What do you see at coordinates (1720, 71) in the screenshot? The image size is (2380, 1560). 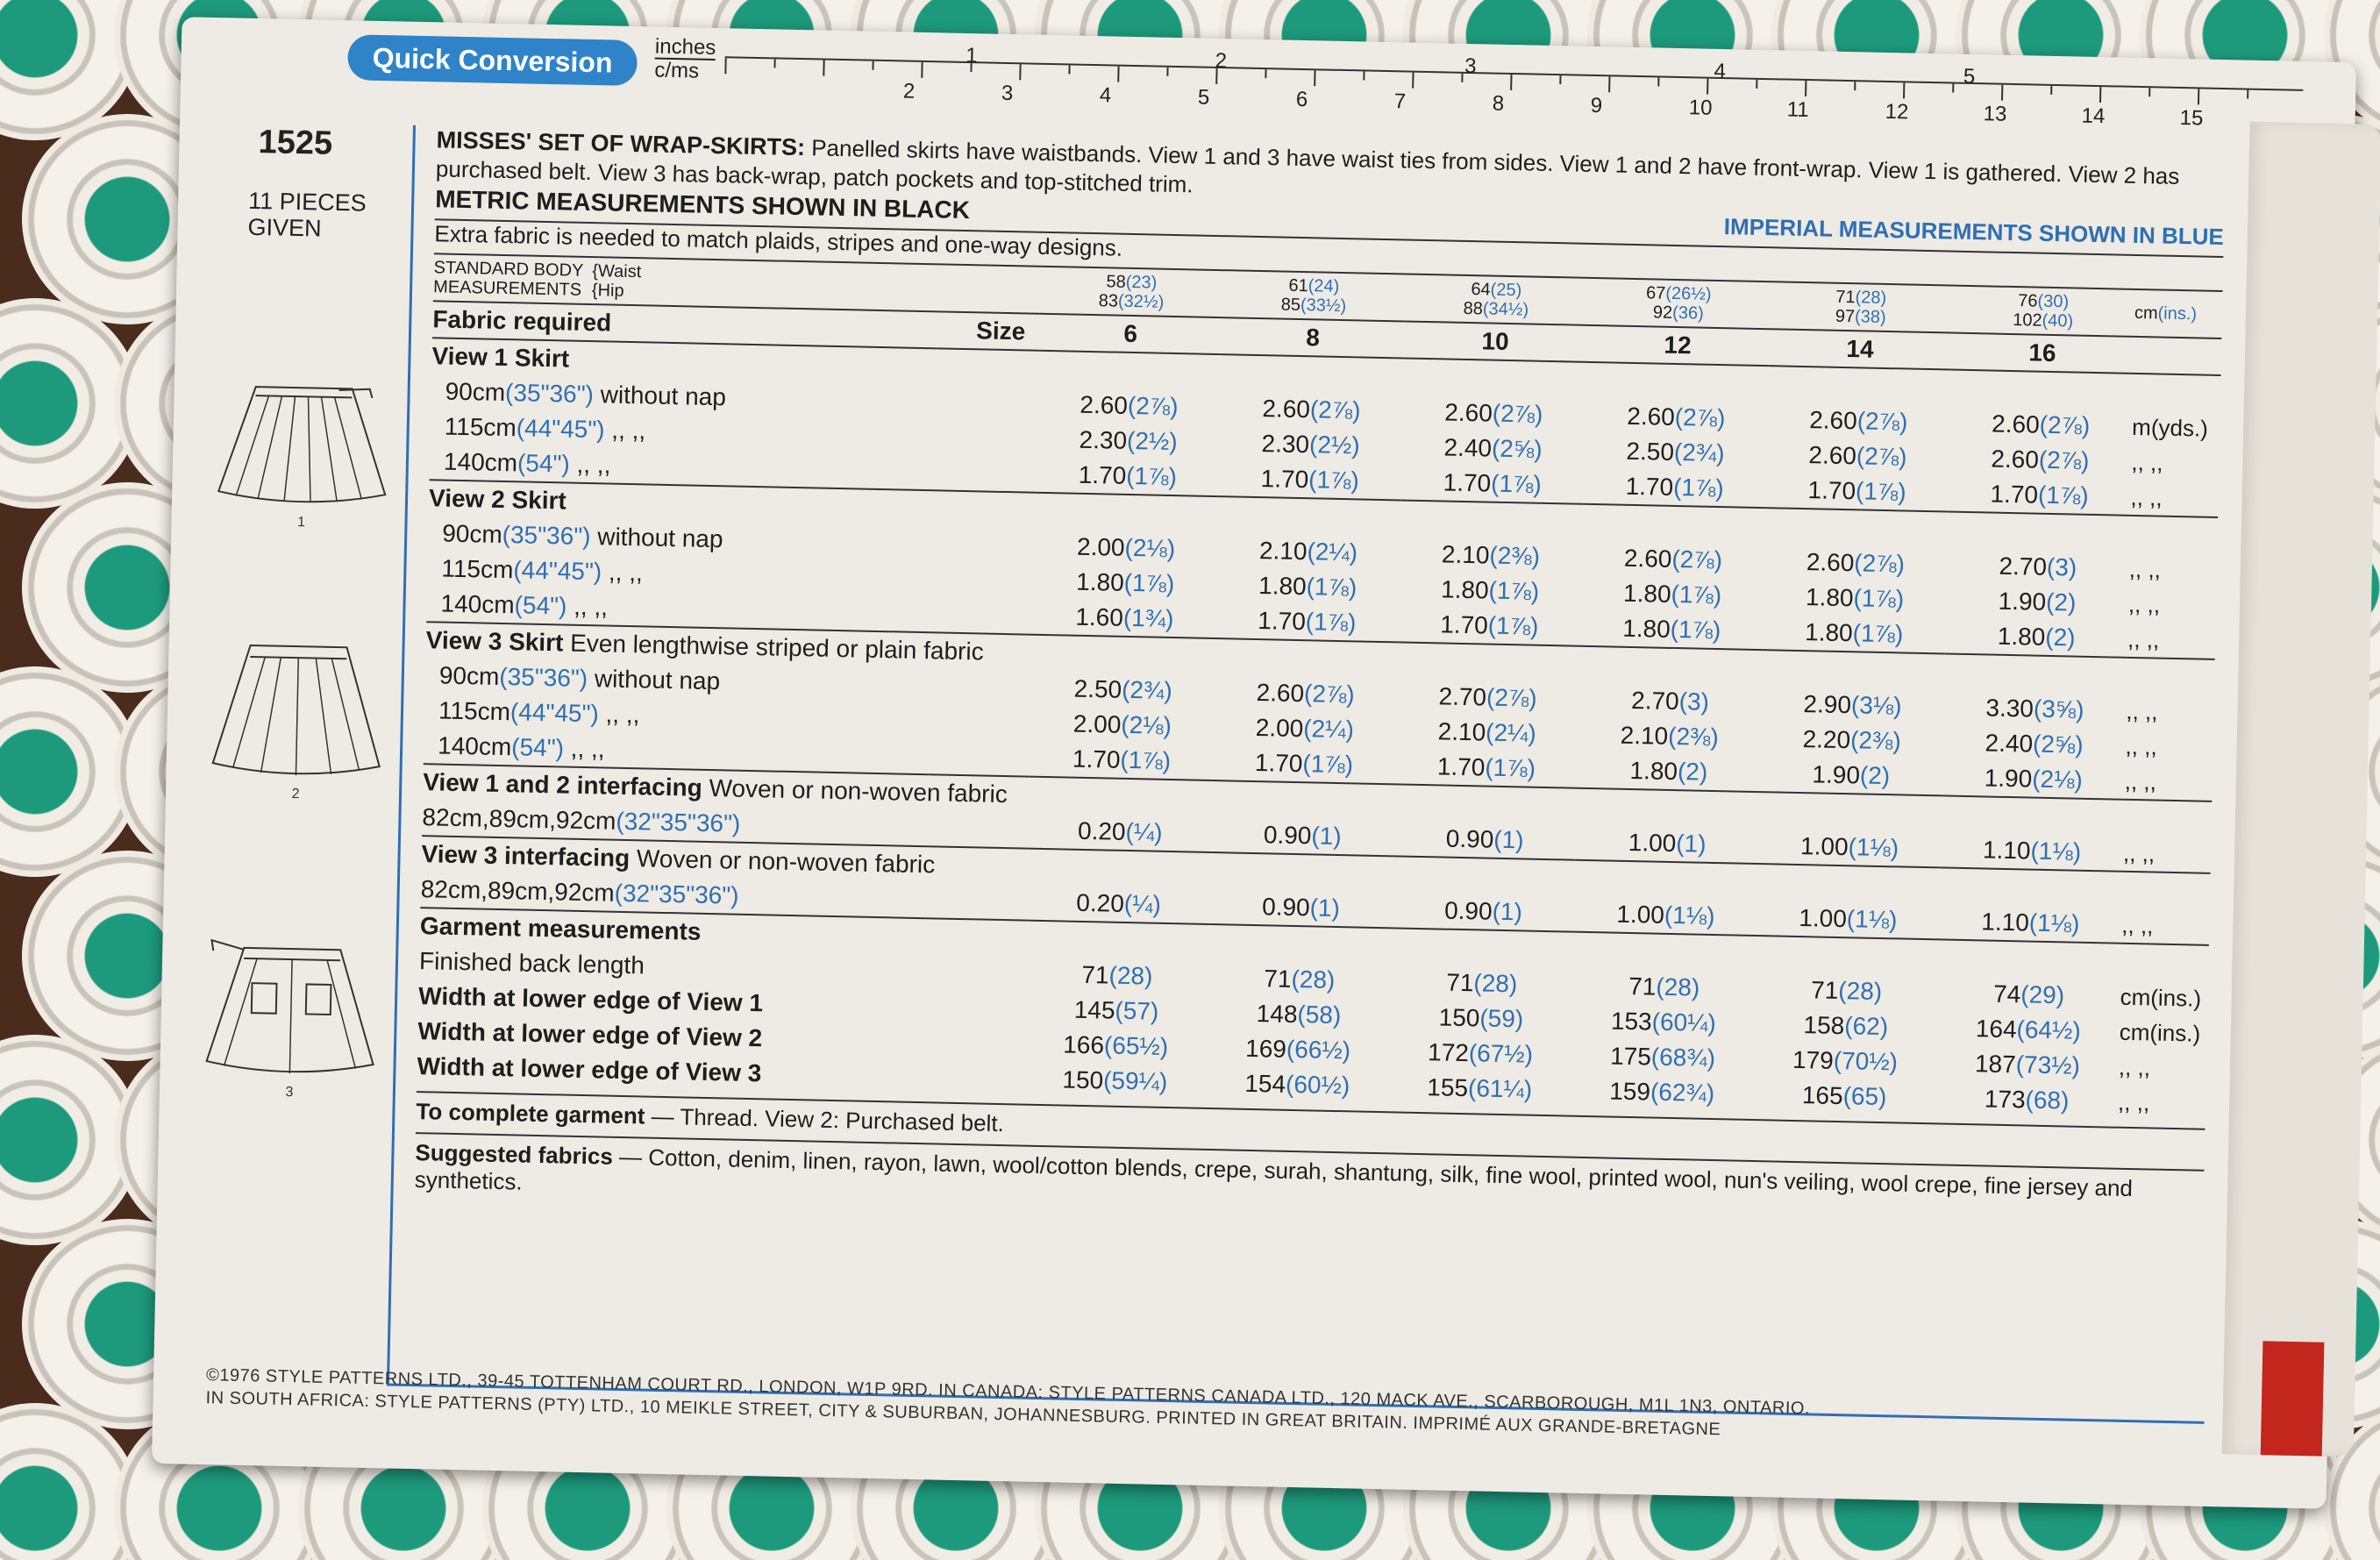 I see `ruler-inch-number: 4` at bounding box center [1720, 71].